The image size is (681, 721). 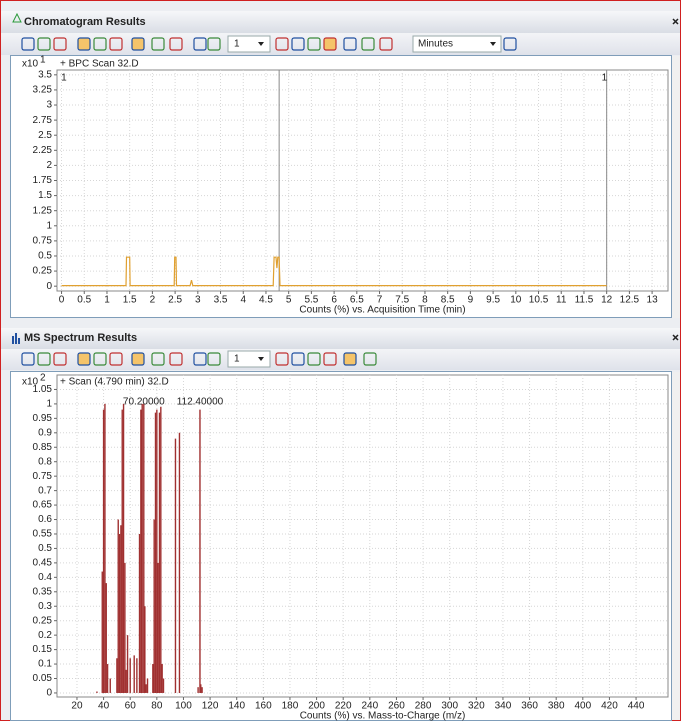 What do you see at coordinates (43, 378) in the screenshot?
I see `y-scale-exponent: 2` at bounding box center [43, 378].